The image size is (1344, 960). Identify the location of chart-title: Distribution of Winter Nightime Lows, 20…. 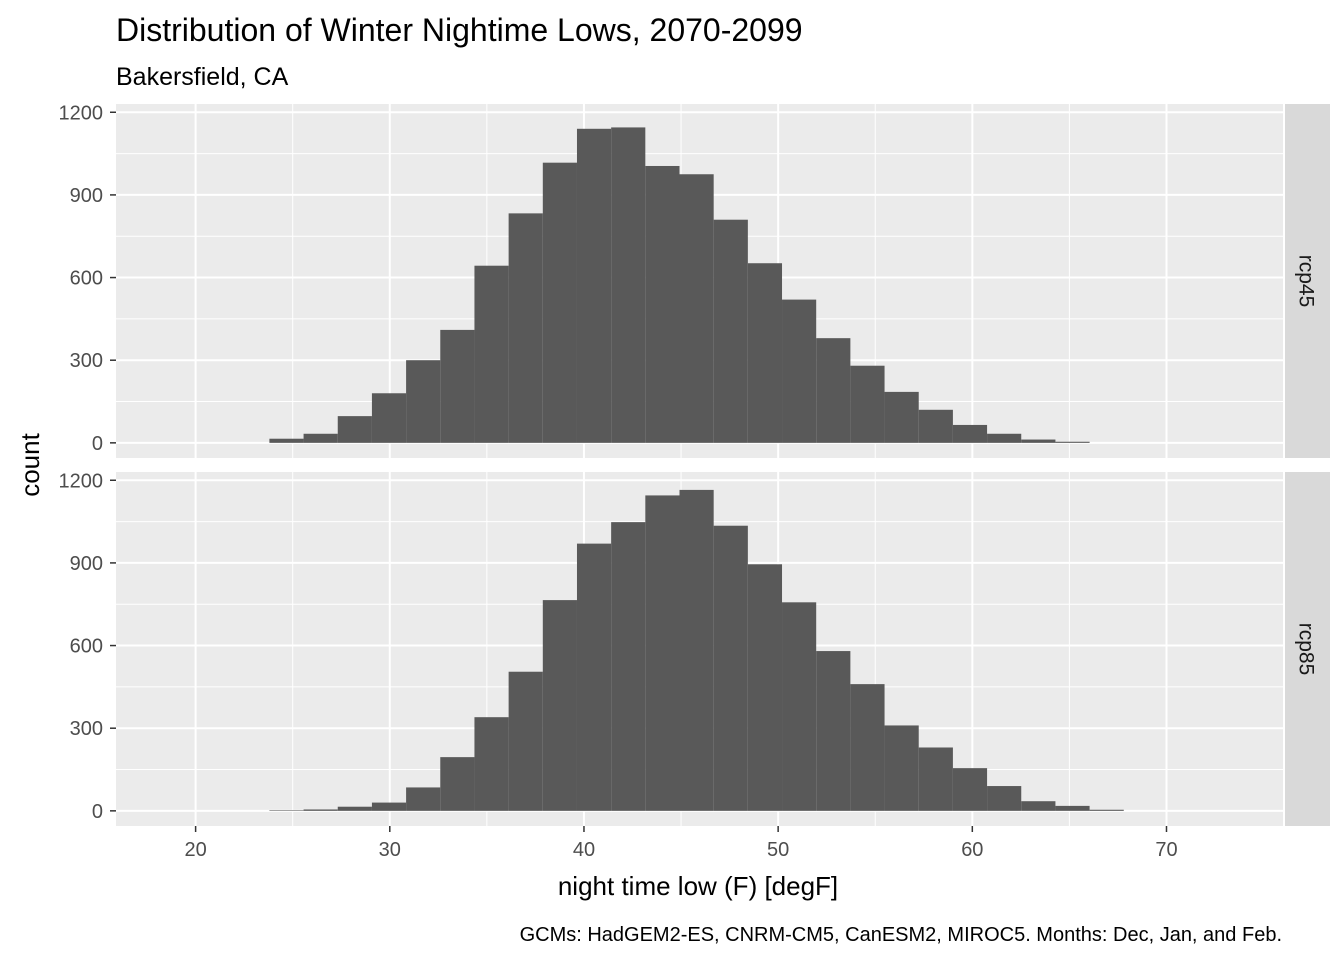
(459, 30).